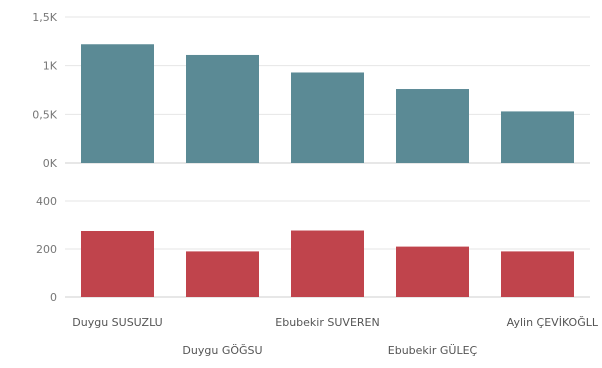 The height and width of the screenshot is (368, 602). Describe the element at coordinates (433, 350) in the screenshot. I see `x-category-label: Ebubekir GÜLEÇ` at that location.